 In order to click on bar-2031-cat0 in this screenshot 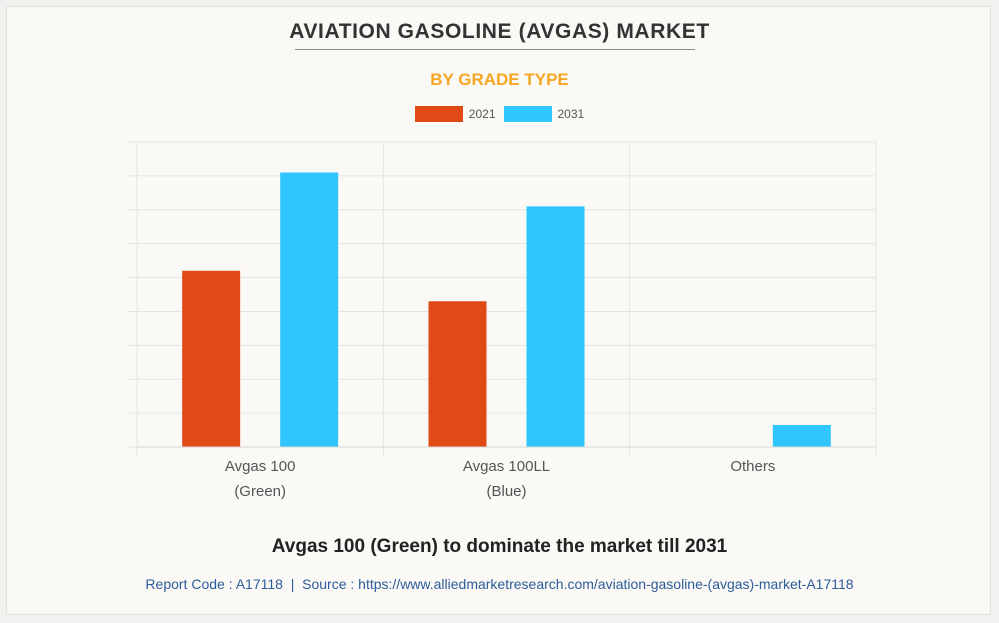, I will do `click(309, 309)`.